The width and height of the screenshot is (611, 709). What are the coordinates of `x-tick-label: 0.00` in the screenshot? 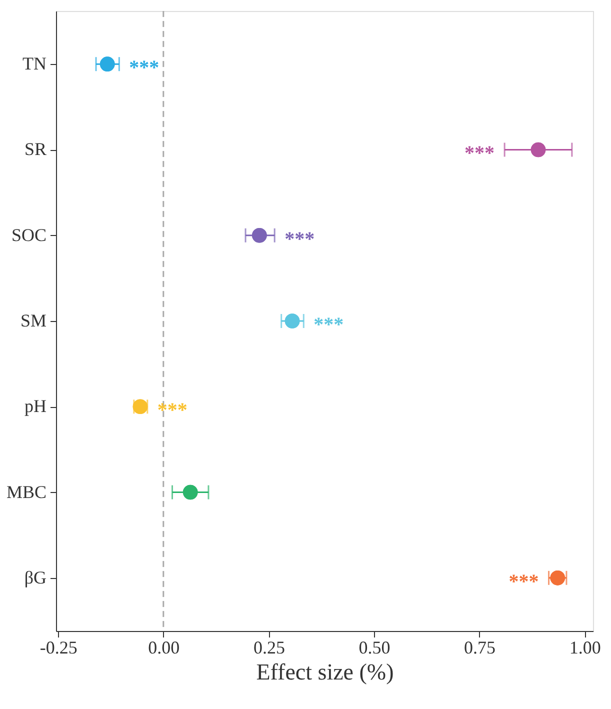 It's located at (164, 648).